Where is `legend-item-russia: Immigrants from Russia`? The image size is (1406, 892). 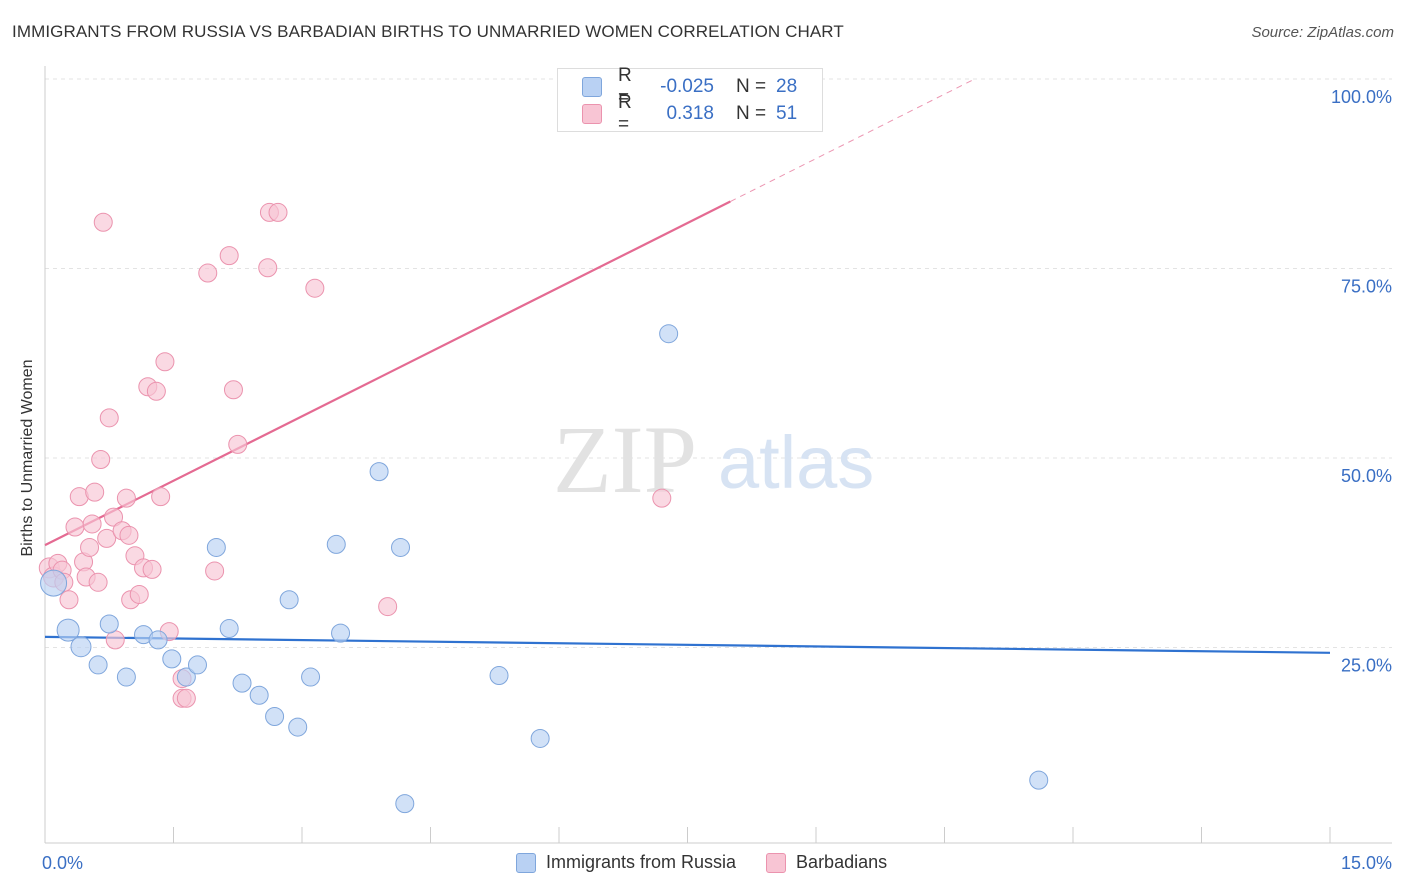 legend-item-russia: Immigrants from Russia is located at coordinates (626, 862).